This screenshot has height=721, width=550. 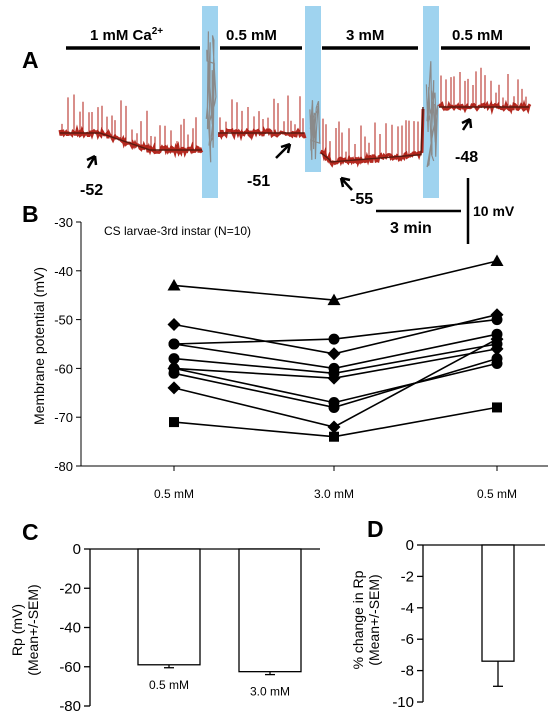 I want to click on time-scale-label: 3 min, so click(x=411, y=228).